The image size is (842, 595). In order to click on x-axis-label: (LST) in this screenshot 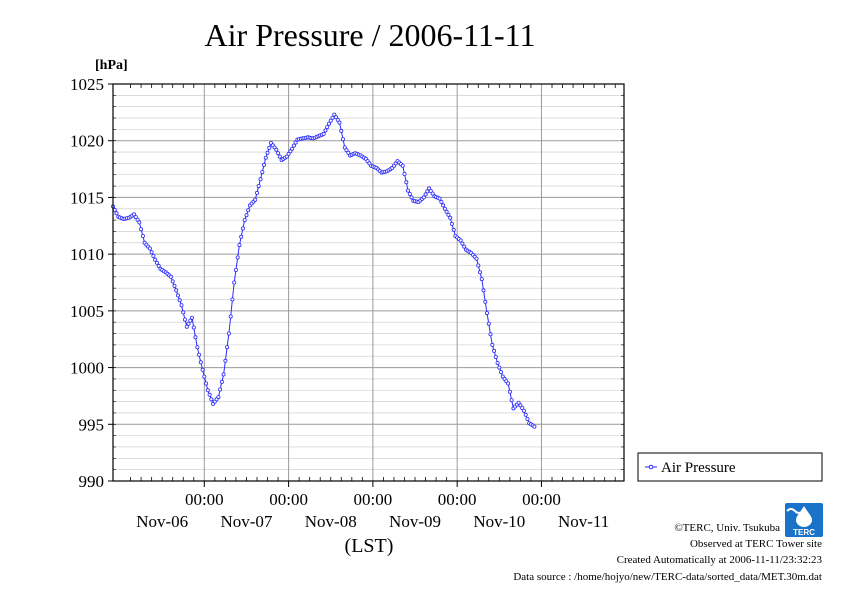, I will do `click(369, 546)`.